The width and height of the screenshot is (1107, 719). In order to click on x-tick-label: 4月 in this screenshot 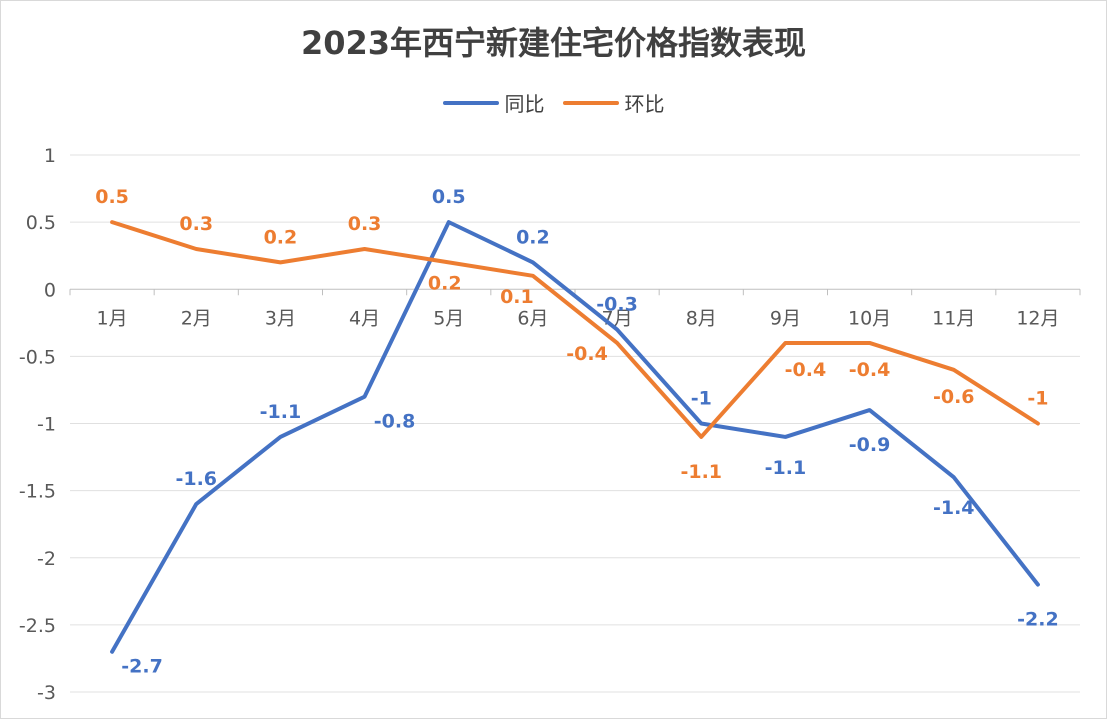, I will do `click(364, 318)`.